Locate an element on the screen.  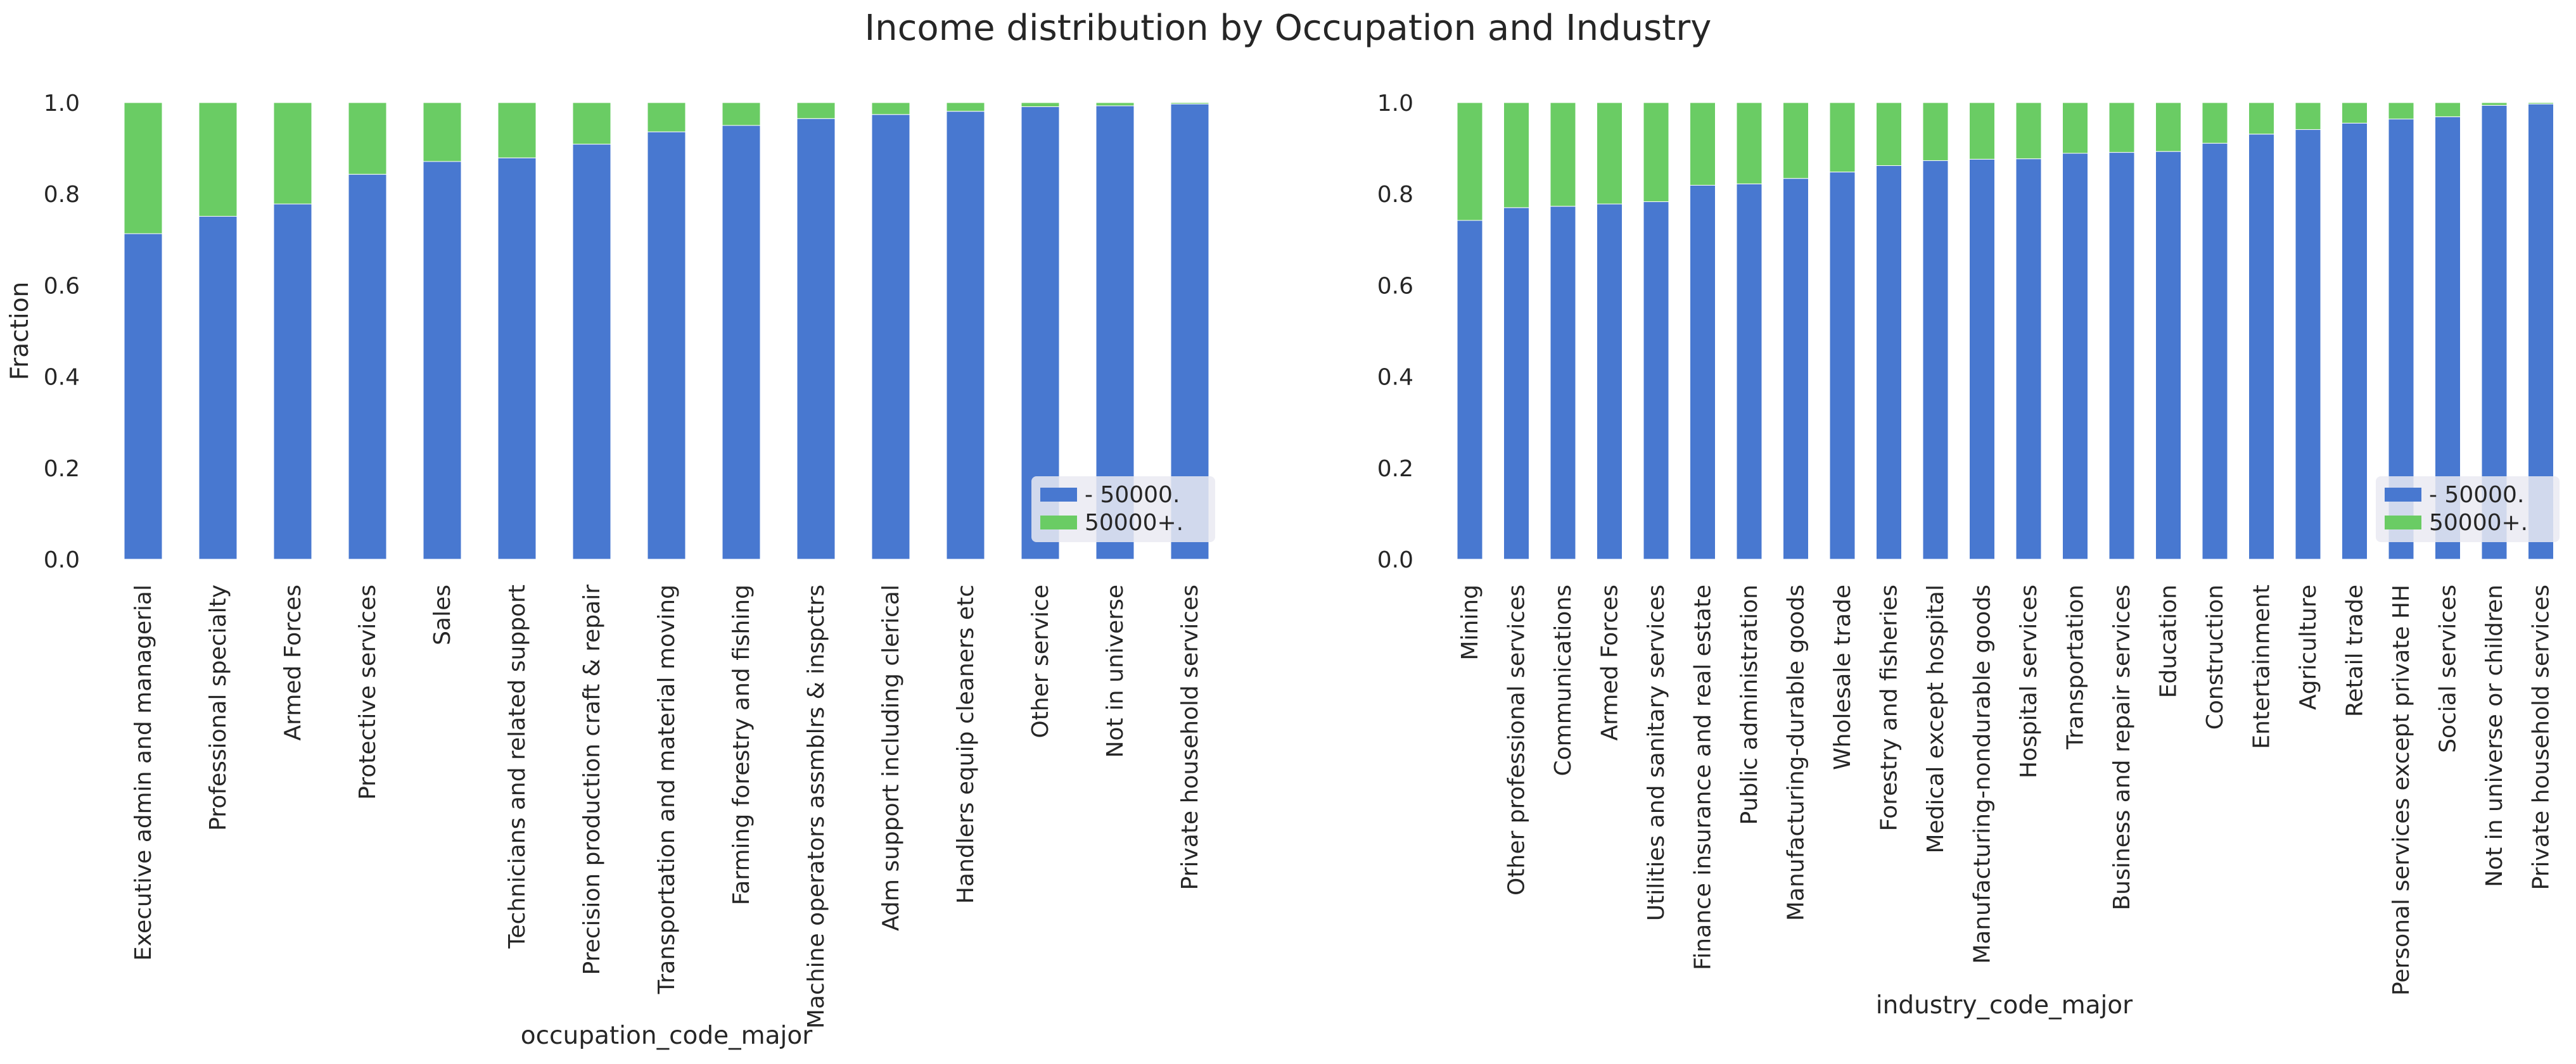
chart1-legend-label: - 50000. is located at coordinates (1132, 495).